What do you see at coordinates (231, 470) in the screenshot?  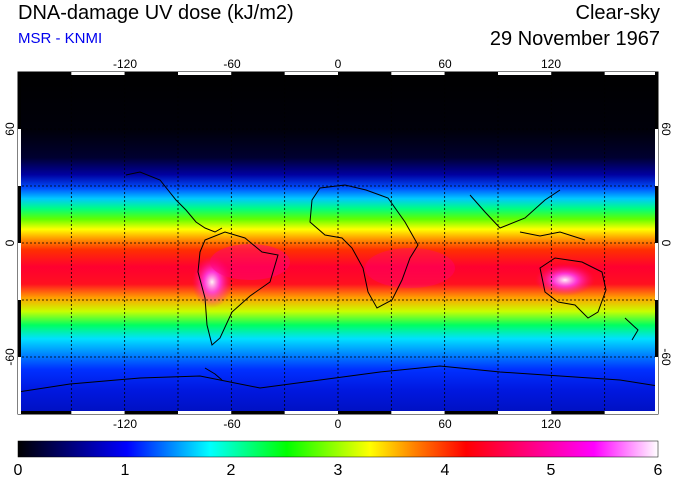 I see `colorbar-label-2: 2` at bounding box center [231, 470].